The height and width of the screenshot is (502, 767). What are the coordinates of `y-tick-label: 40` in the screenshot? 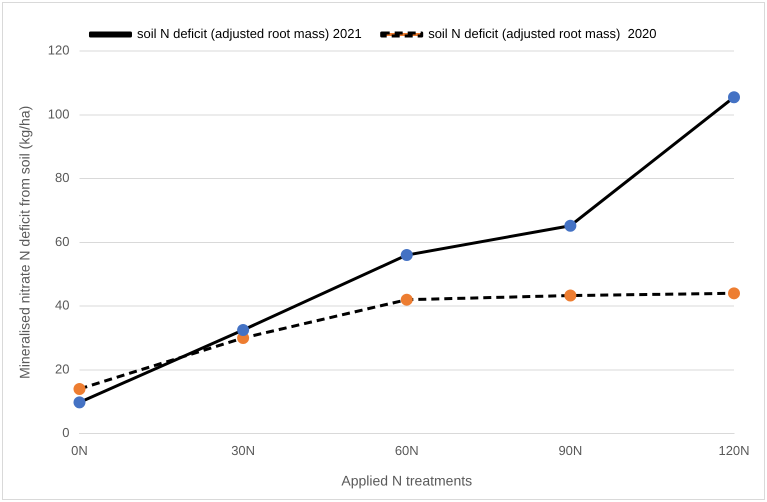 It's located at (62, 305).